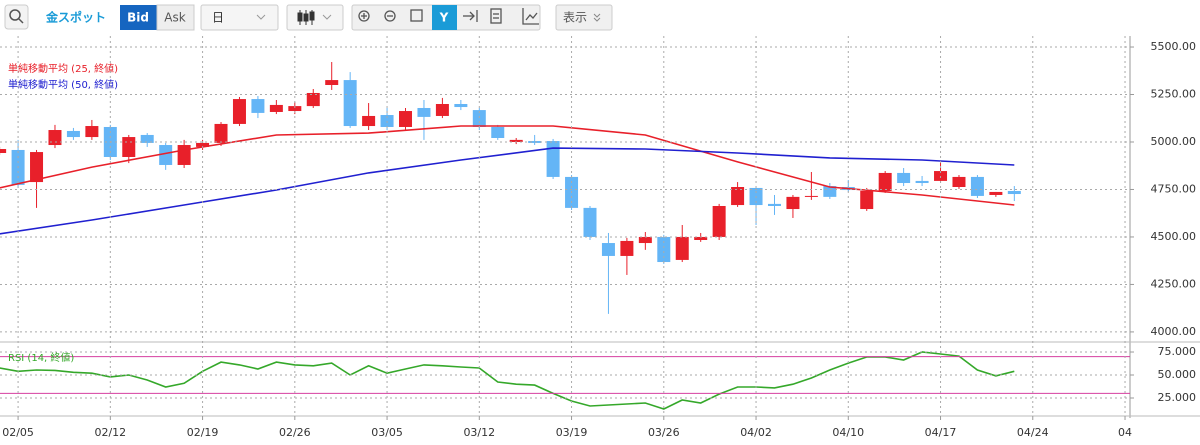 Image resolution: width=1200 pixels, height=445 pixels. I want to click on x-tick-label: 04/24, so click(1033, 432).